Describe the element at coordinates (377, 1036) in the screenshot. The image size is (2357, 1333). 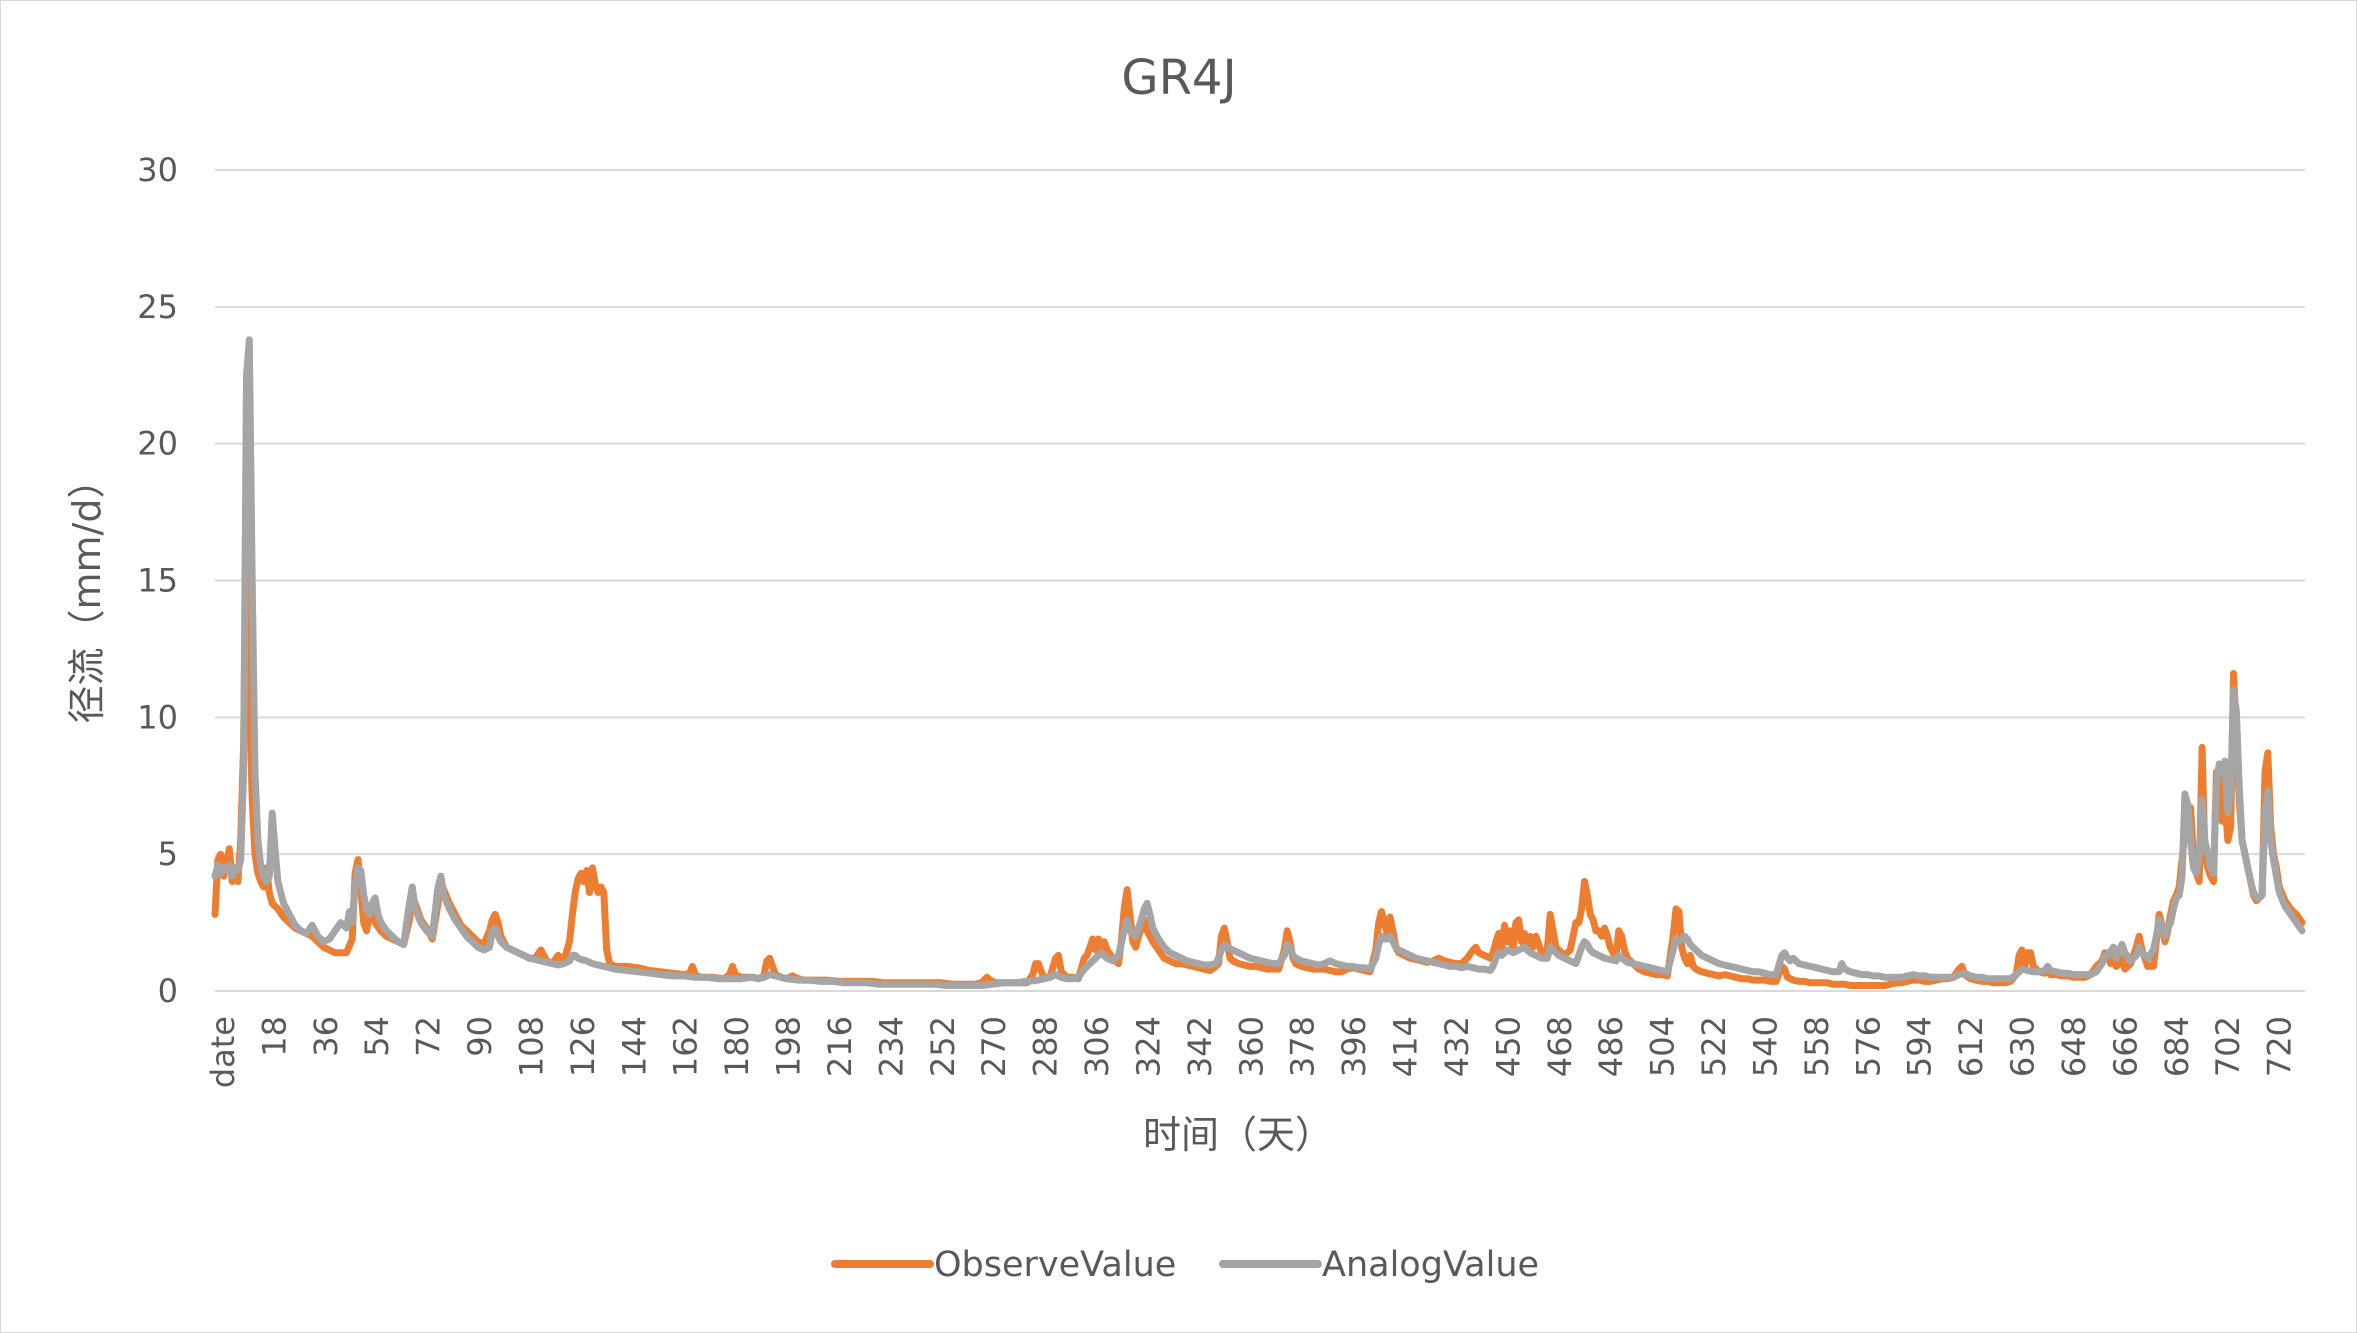
I see `x-tick-label: 54` at that location.